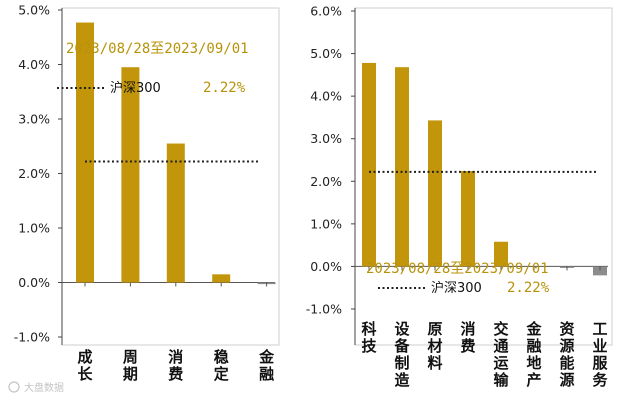 This screenshot has height=400, width=619. Describe the element at coordinates (326, 11) in the screenshot. I see `right-y-tick-label: 6.0%` at that location.